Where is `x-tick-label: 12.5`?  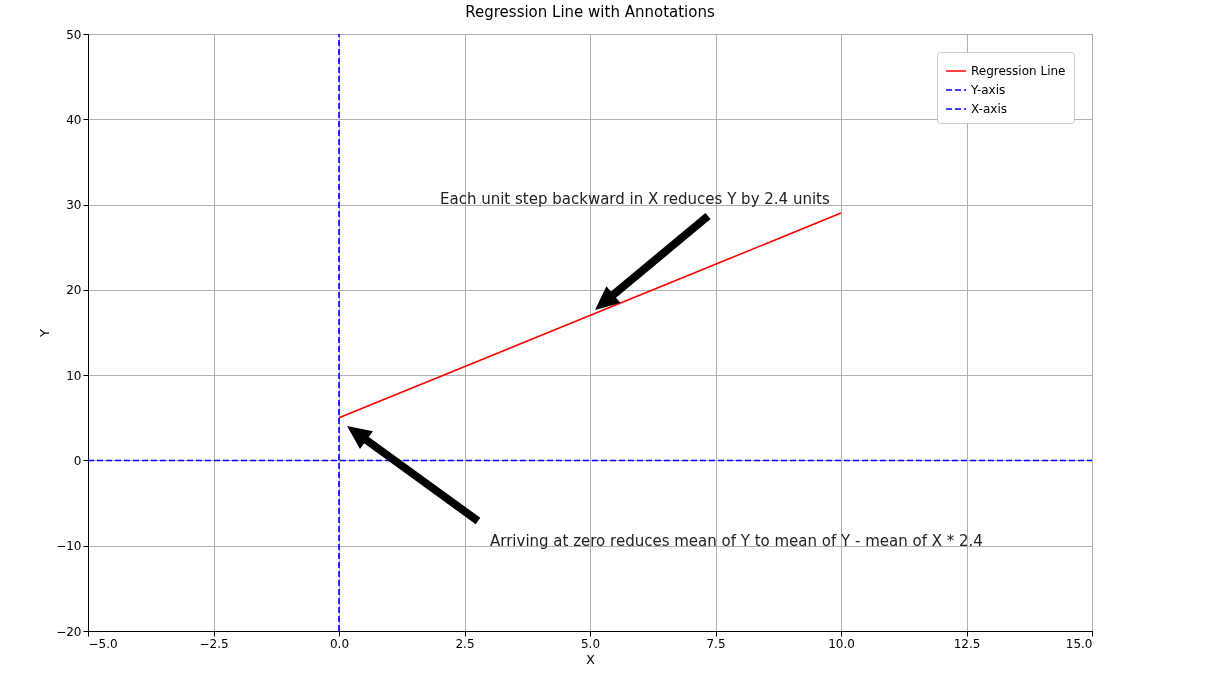 x-tick-label: 12.5 is located at coordinates (967, 643).